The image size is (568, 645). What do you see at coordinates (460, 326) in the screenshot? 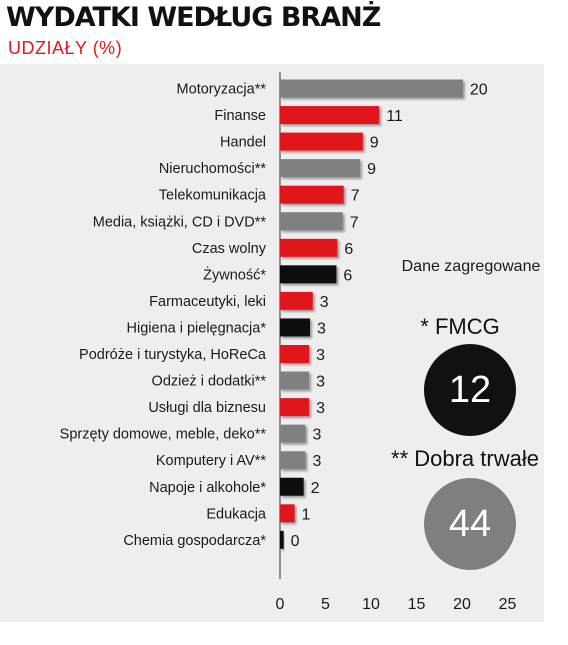
I see `fmcg-label: * FMCG` at bounding box center [460, 326].